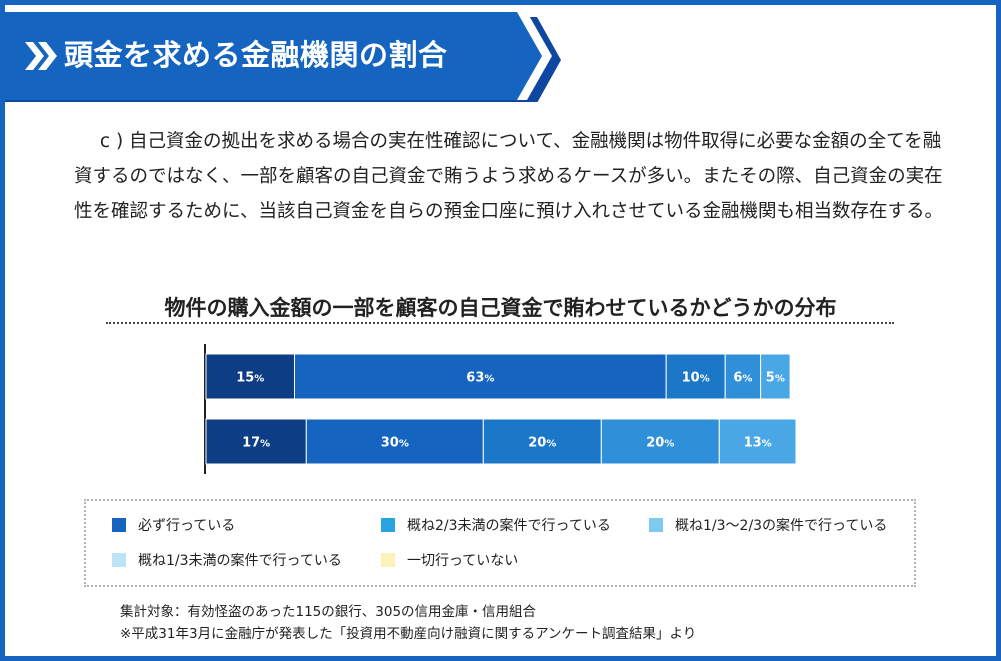 The image size is (1001, 661). I want to click on data-label-row1-series1: 15%, so click(250, 378).